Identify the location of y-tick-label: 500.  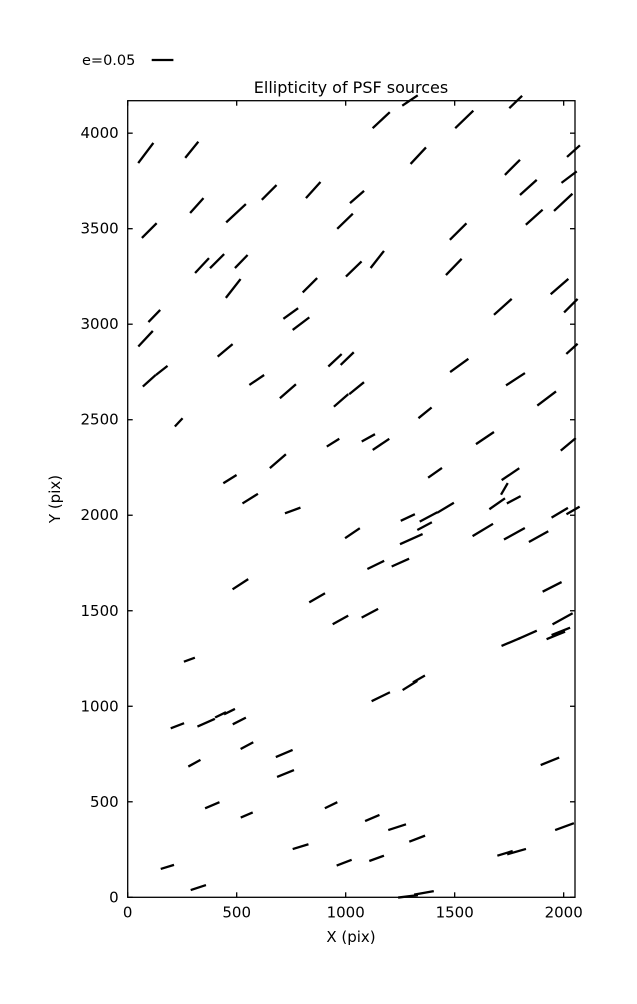
(104, 802).